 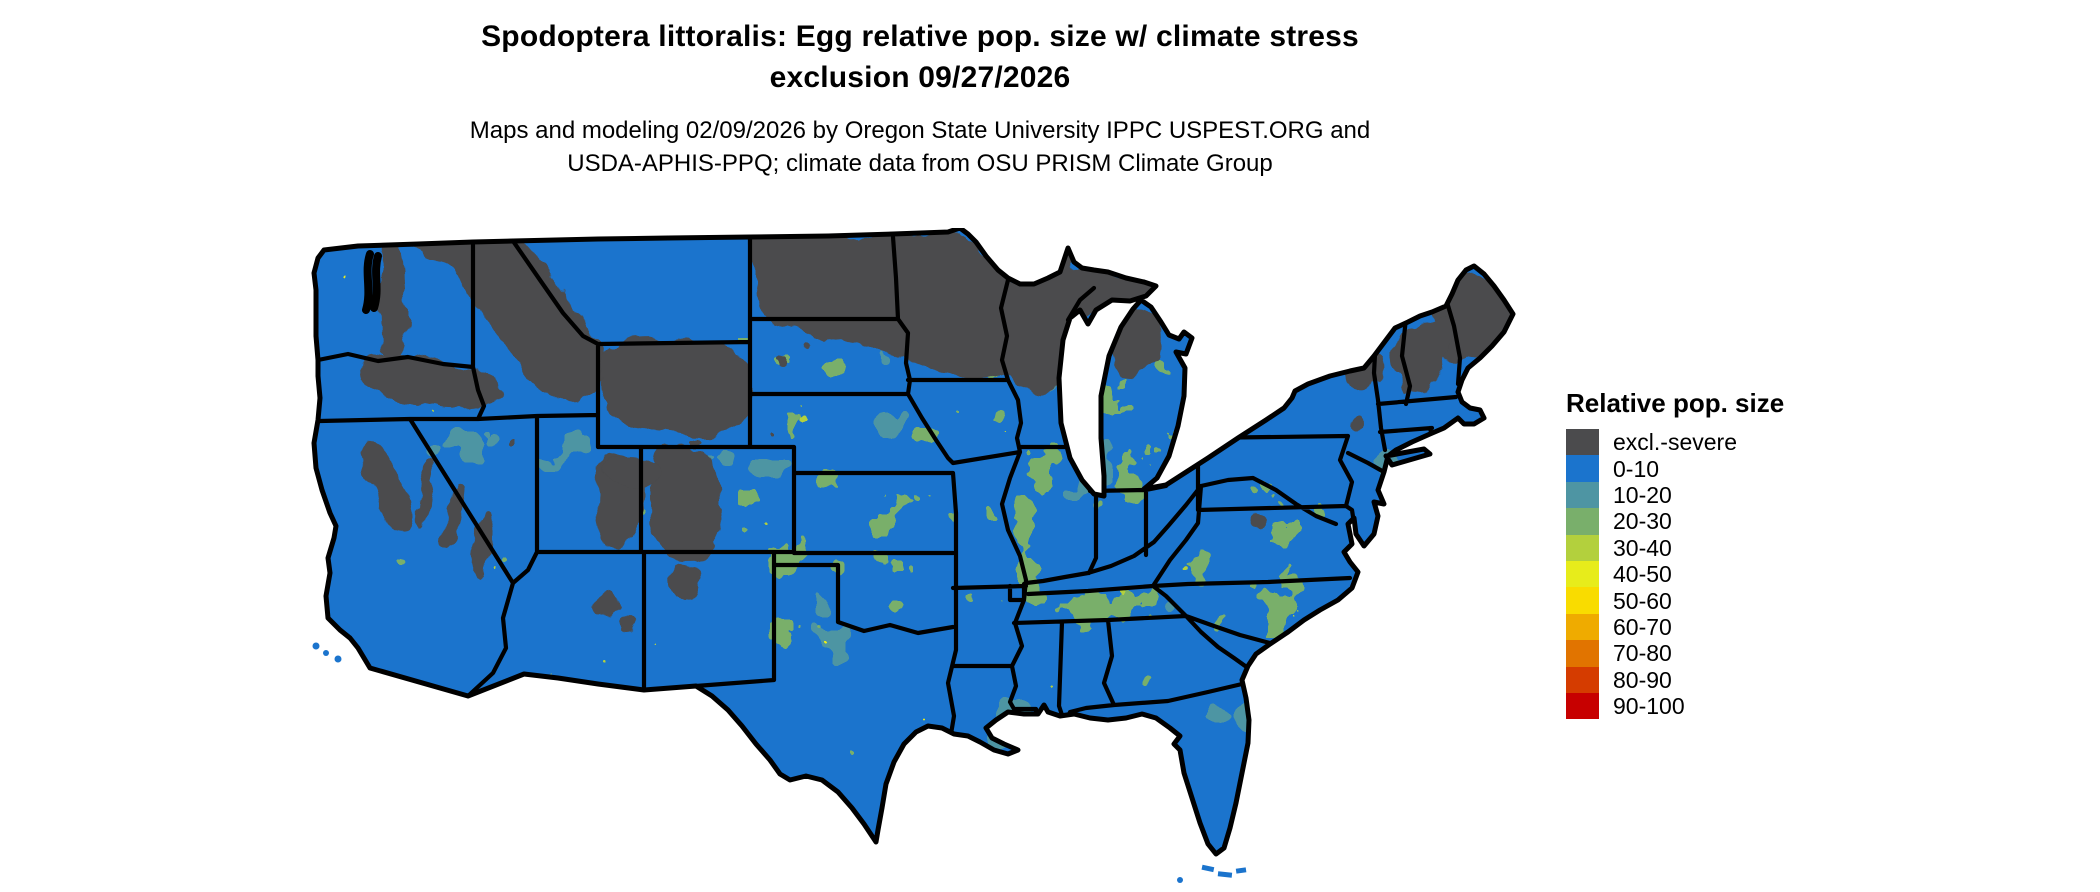 What do you see at coordinates (779, 762) in the screenshot?
I see `offshore-islands` at bounding box center [779, 762].